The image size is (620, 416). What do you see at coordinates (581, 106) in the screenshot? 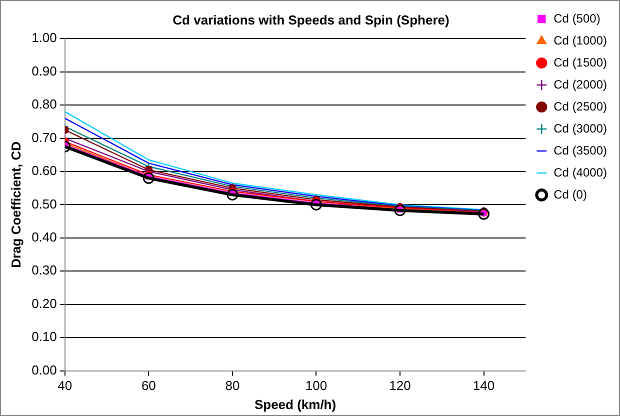
I see `legend-label: Cd (2500)` at bounding box center [581, 106].